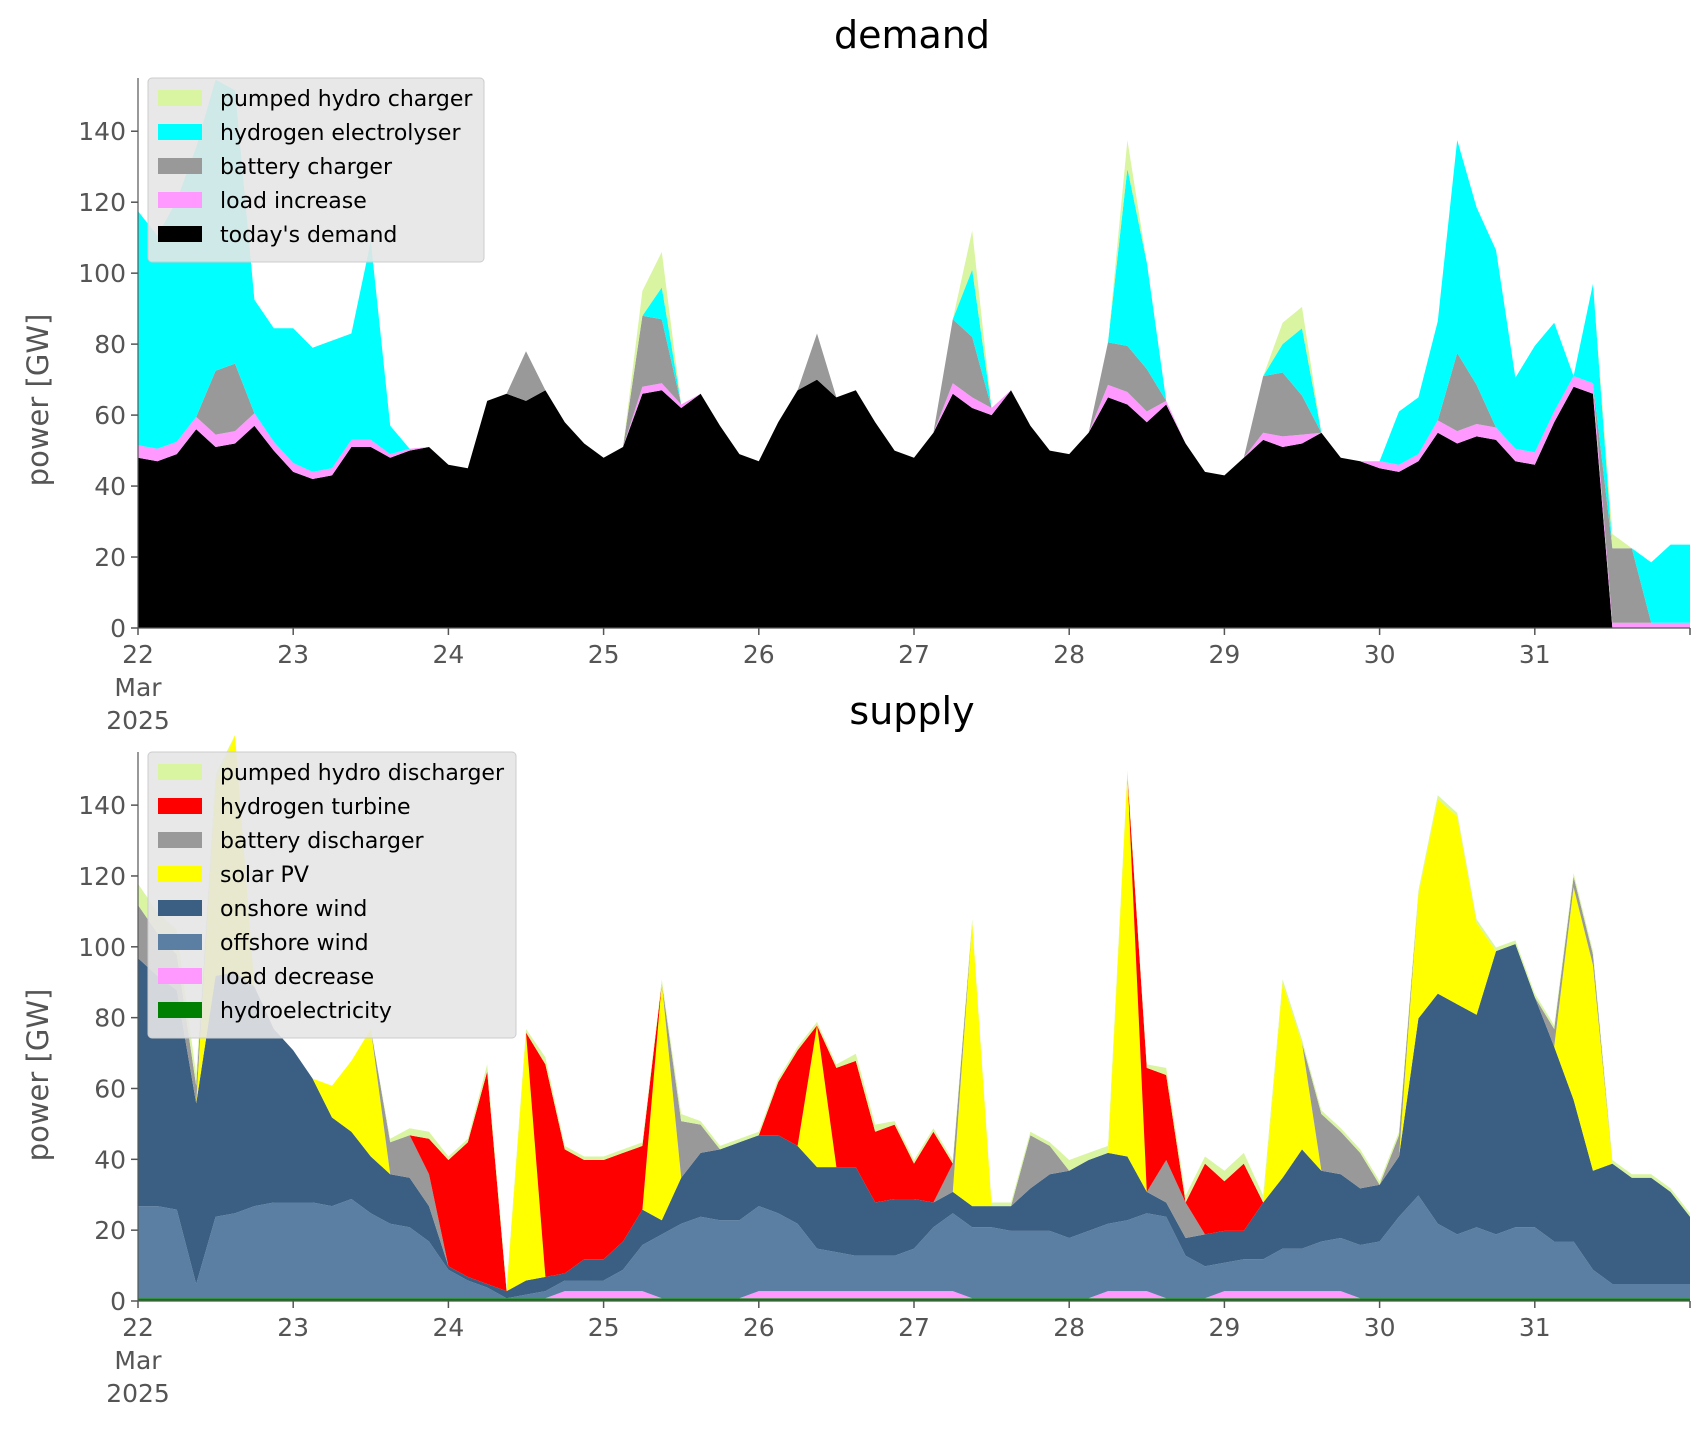 The image size is (1706, 1431). I want to click on legend-label-hydroelectricity: hydroelectricity, so click(306, 1011).